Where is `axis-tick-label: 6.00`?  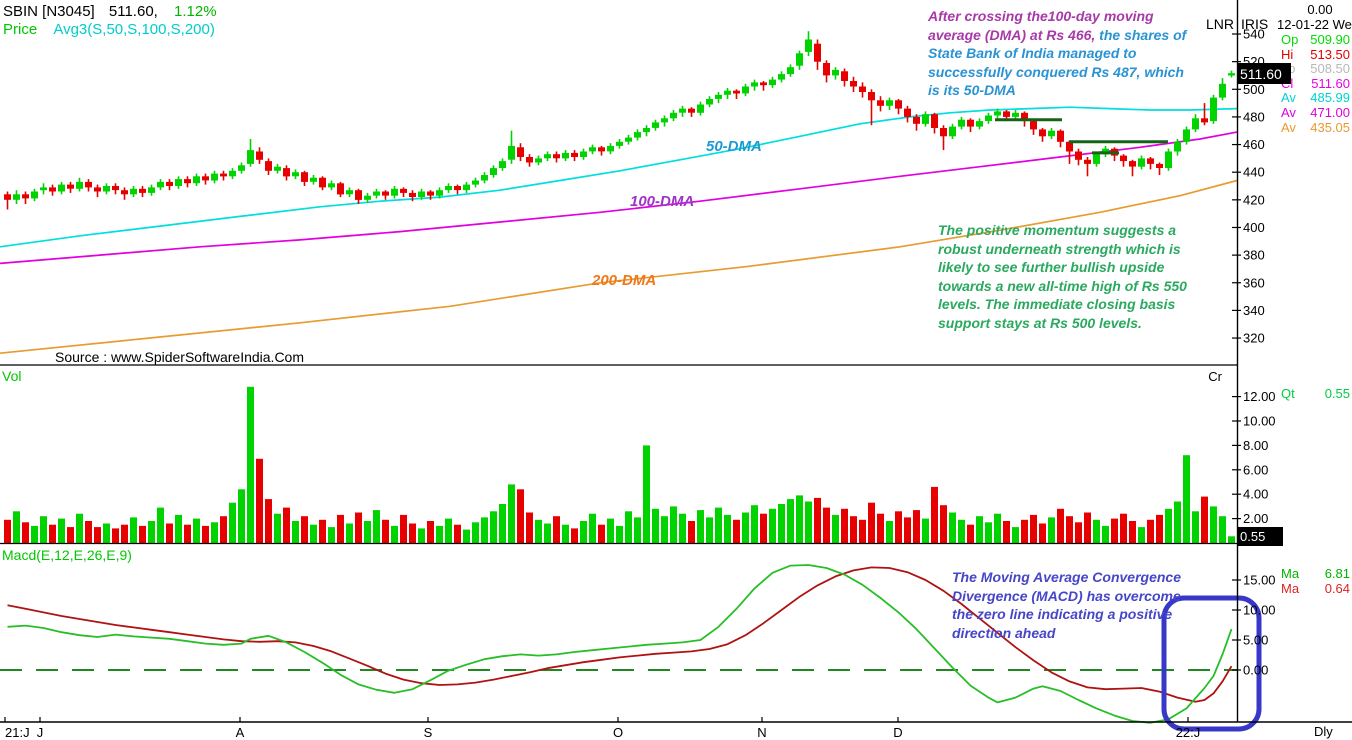
axis-tick-label: 6.00 is located at coordinates (1255, 469).